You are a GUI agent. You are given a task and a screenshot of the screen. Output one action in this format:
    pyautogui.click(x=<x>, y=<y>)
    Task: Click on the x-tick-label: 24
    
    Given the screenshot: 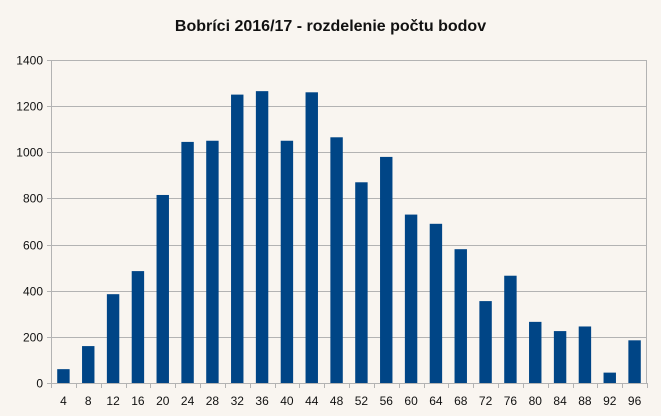 What is the action you would take?
    pyautogui.click(x=188, y=401)
    